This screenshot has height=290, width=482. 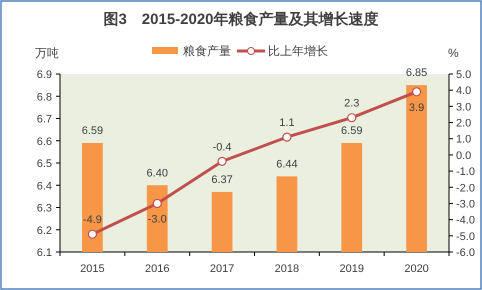 I want to click on y-tick-label: 6.4, so click(x=44, y=186).